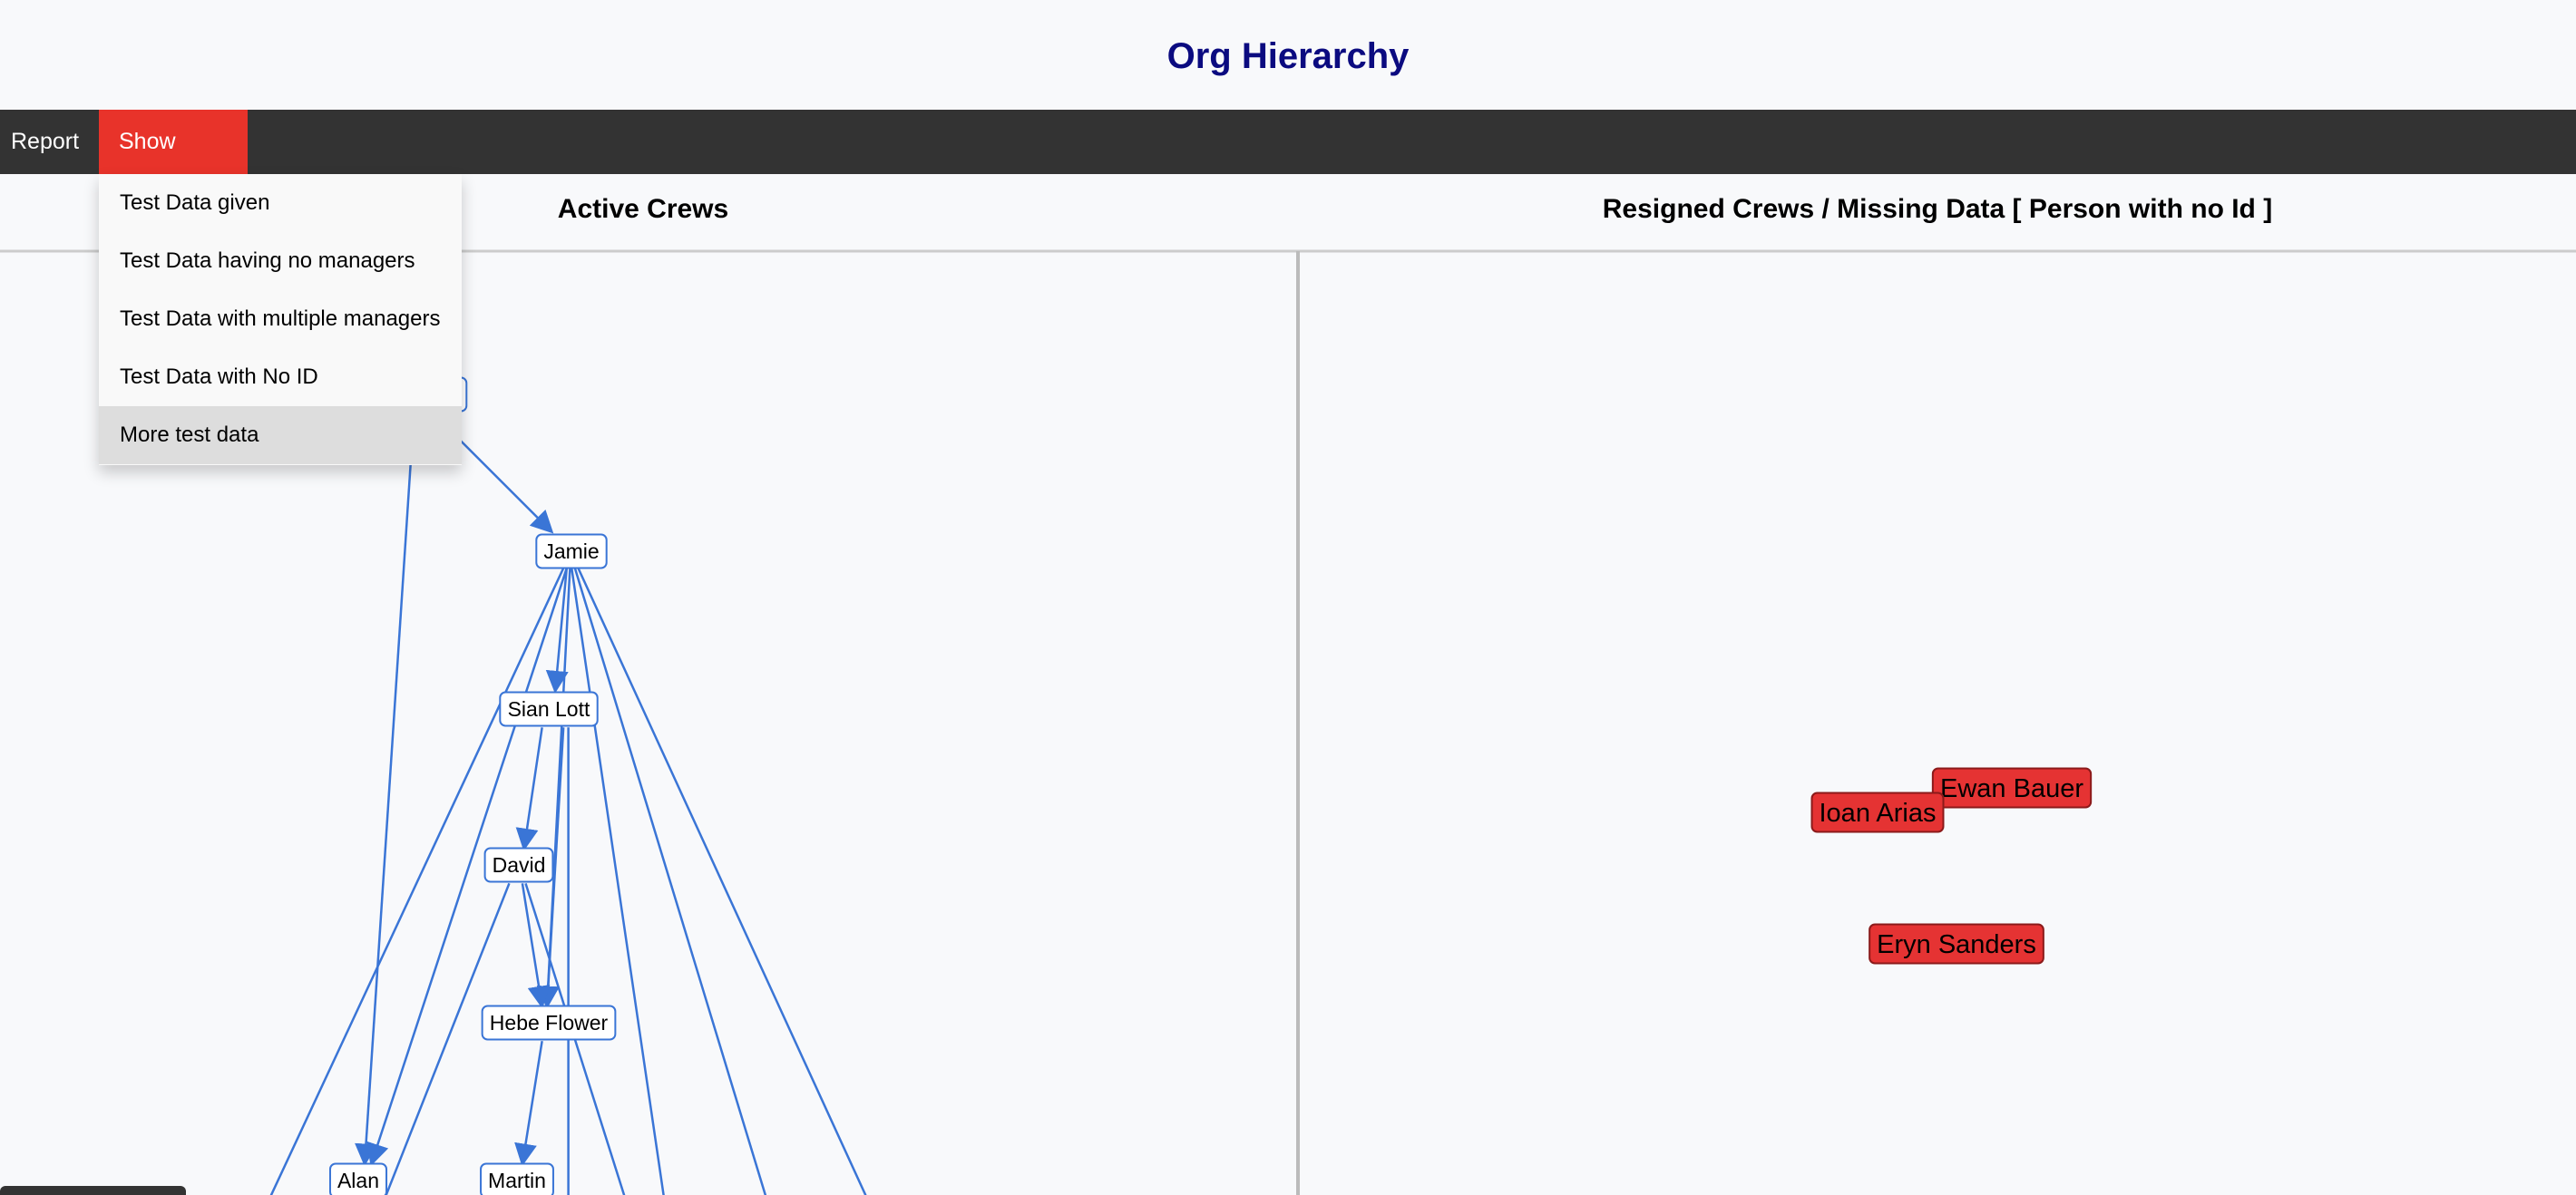  What do you see at coordinates (195, 202) in the screenshot?
I see `menu-item: Test Data given` at bounding box center [195, 202].